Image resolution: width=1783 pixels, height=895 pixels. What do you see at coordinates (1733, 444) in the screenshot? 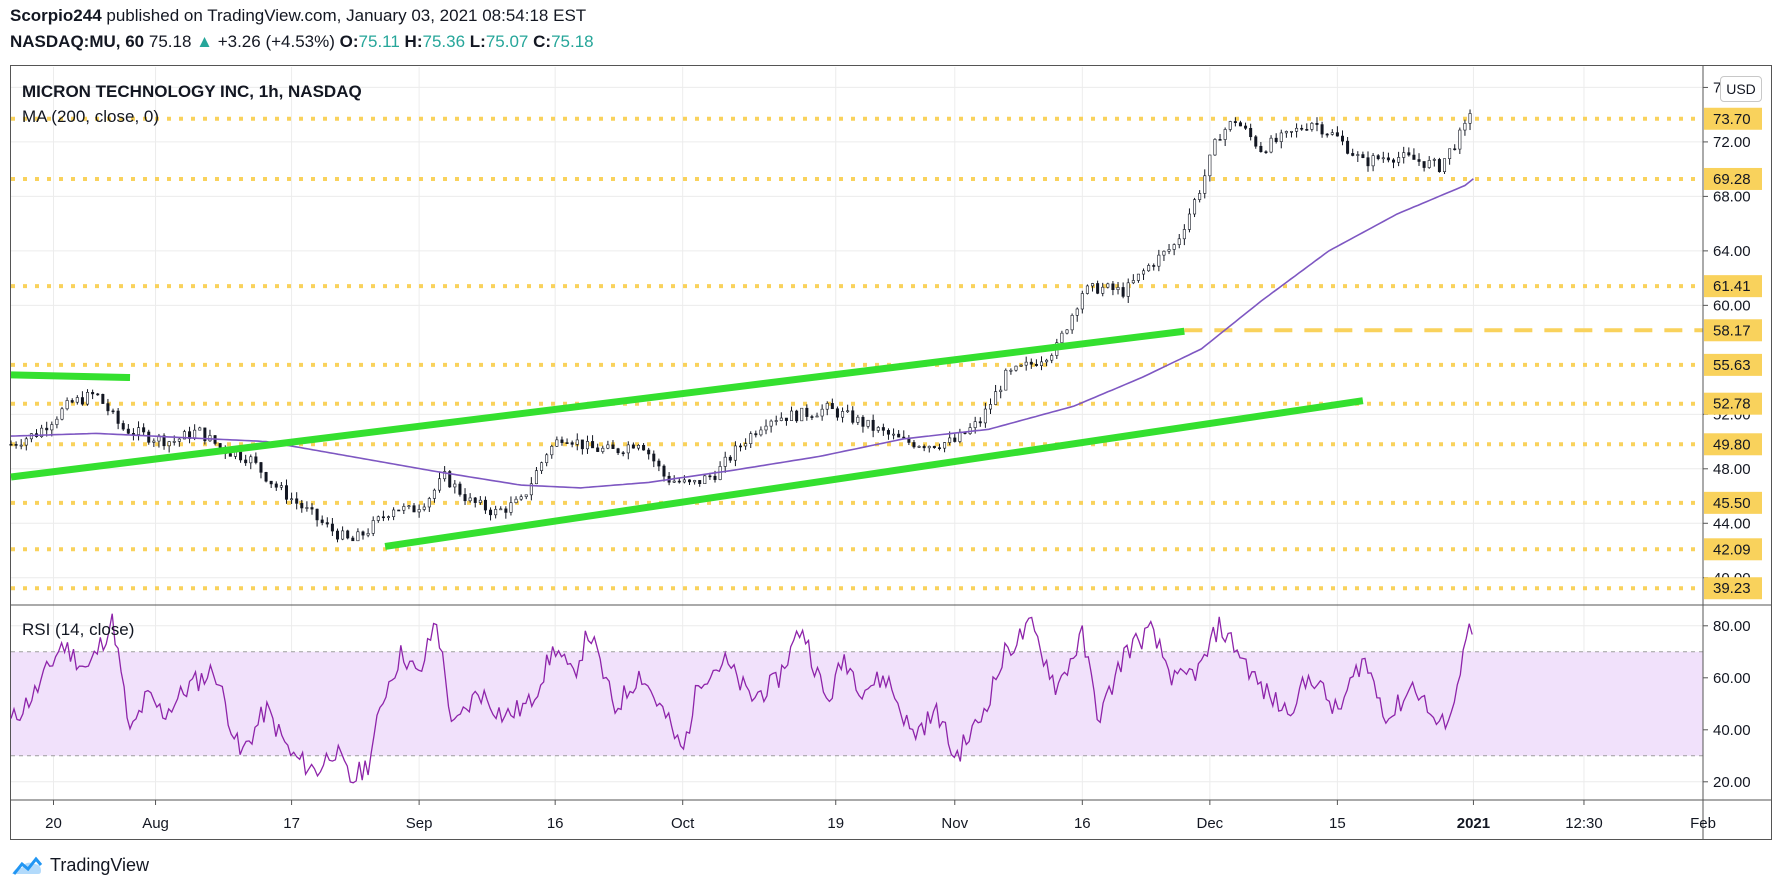
I see `level-tag` at bounding box center [1733, 444].